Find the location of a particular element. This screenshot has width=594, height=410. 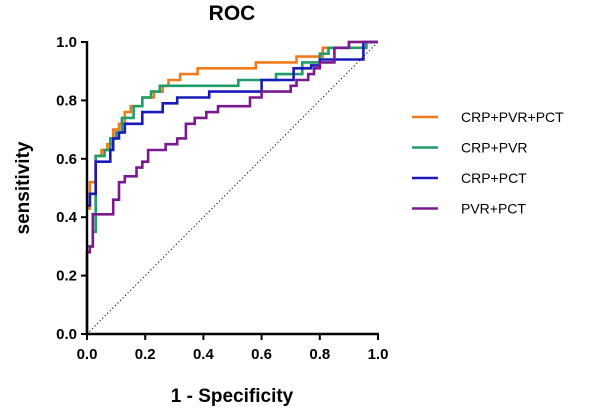

legend-label: PVR+PCT is located at coordinates (493, 209).